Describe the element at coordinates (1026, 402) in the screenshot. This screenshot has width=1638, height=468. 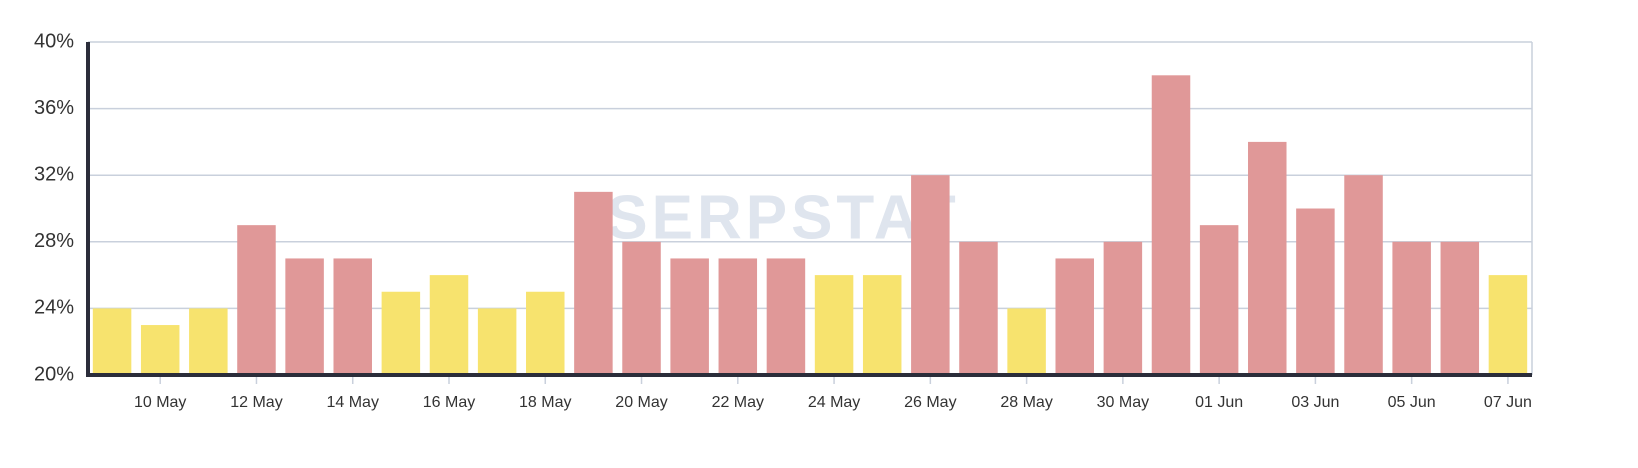
I see `x-tick-label: 28 May` at that location.